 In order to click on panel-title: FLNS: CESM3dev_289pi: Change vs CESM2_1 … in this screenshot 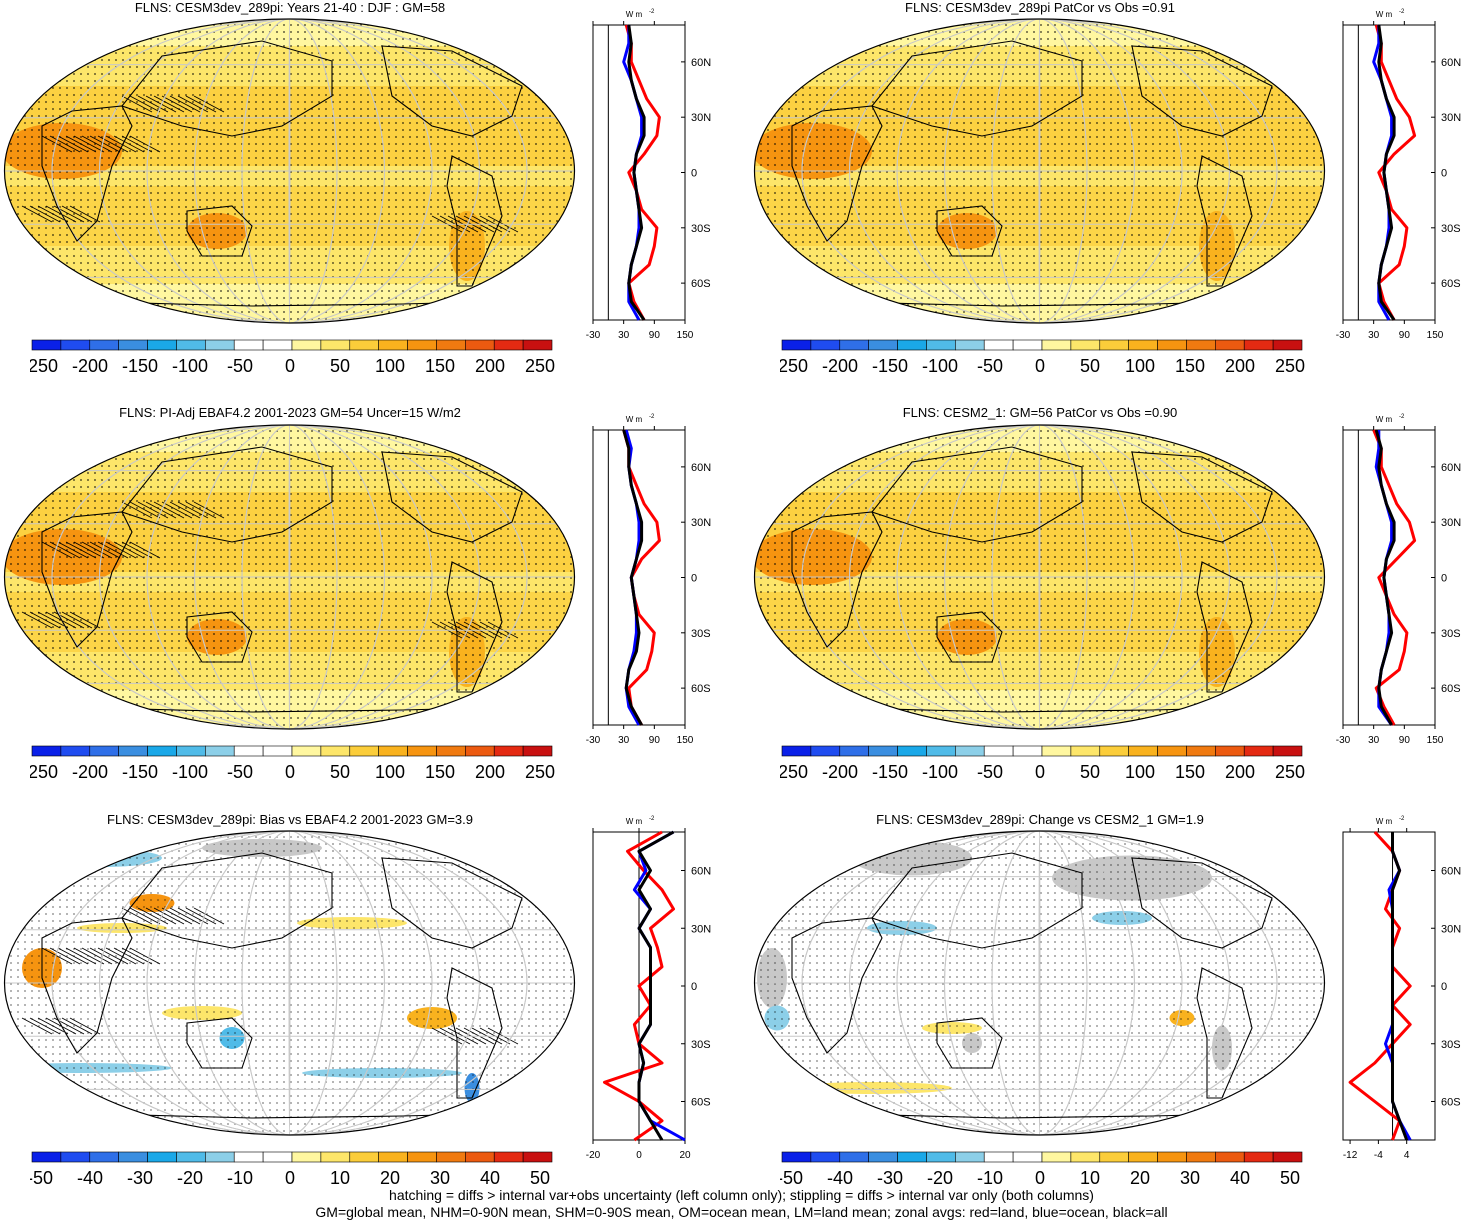, I will do `click(1040, 819)`.